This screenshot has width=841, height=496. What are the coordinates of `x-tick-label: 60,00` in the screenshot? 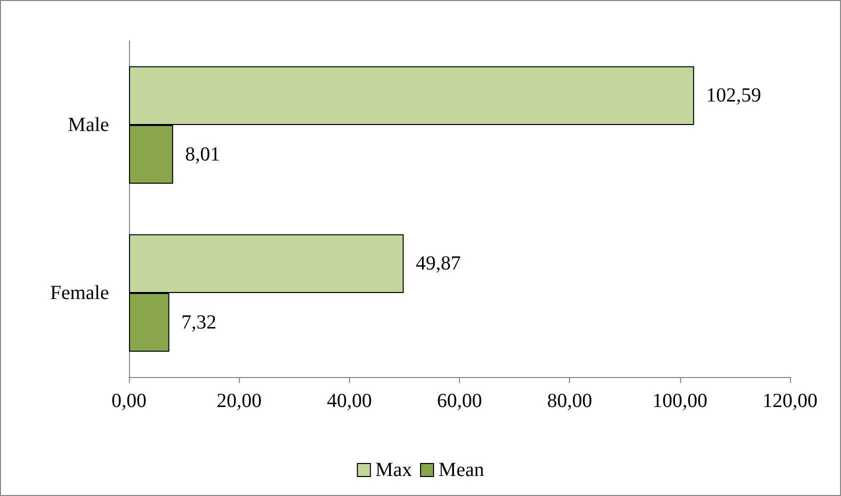 It's located at (459, 401).